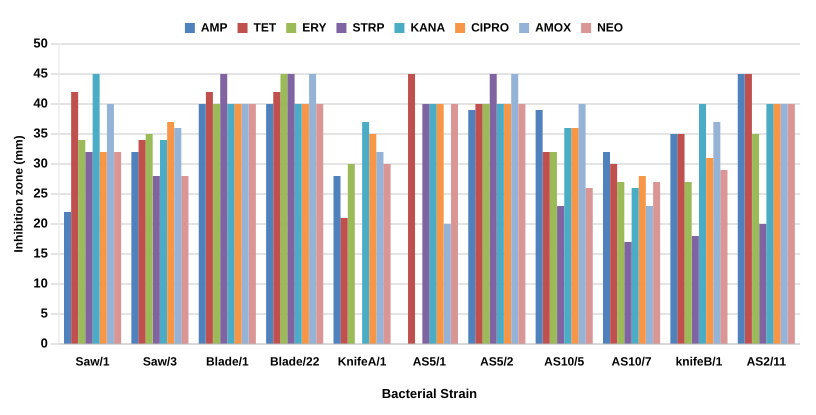  I want to click on legend-label: AMOX, so click(553, 27).